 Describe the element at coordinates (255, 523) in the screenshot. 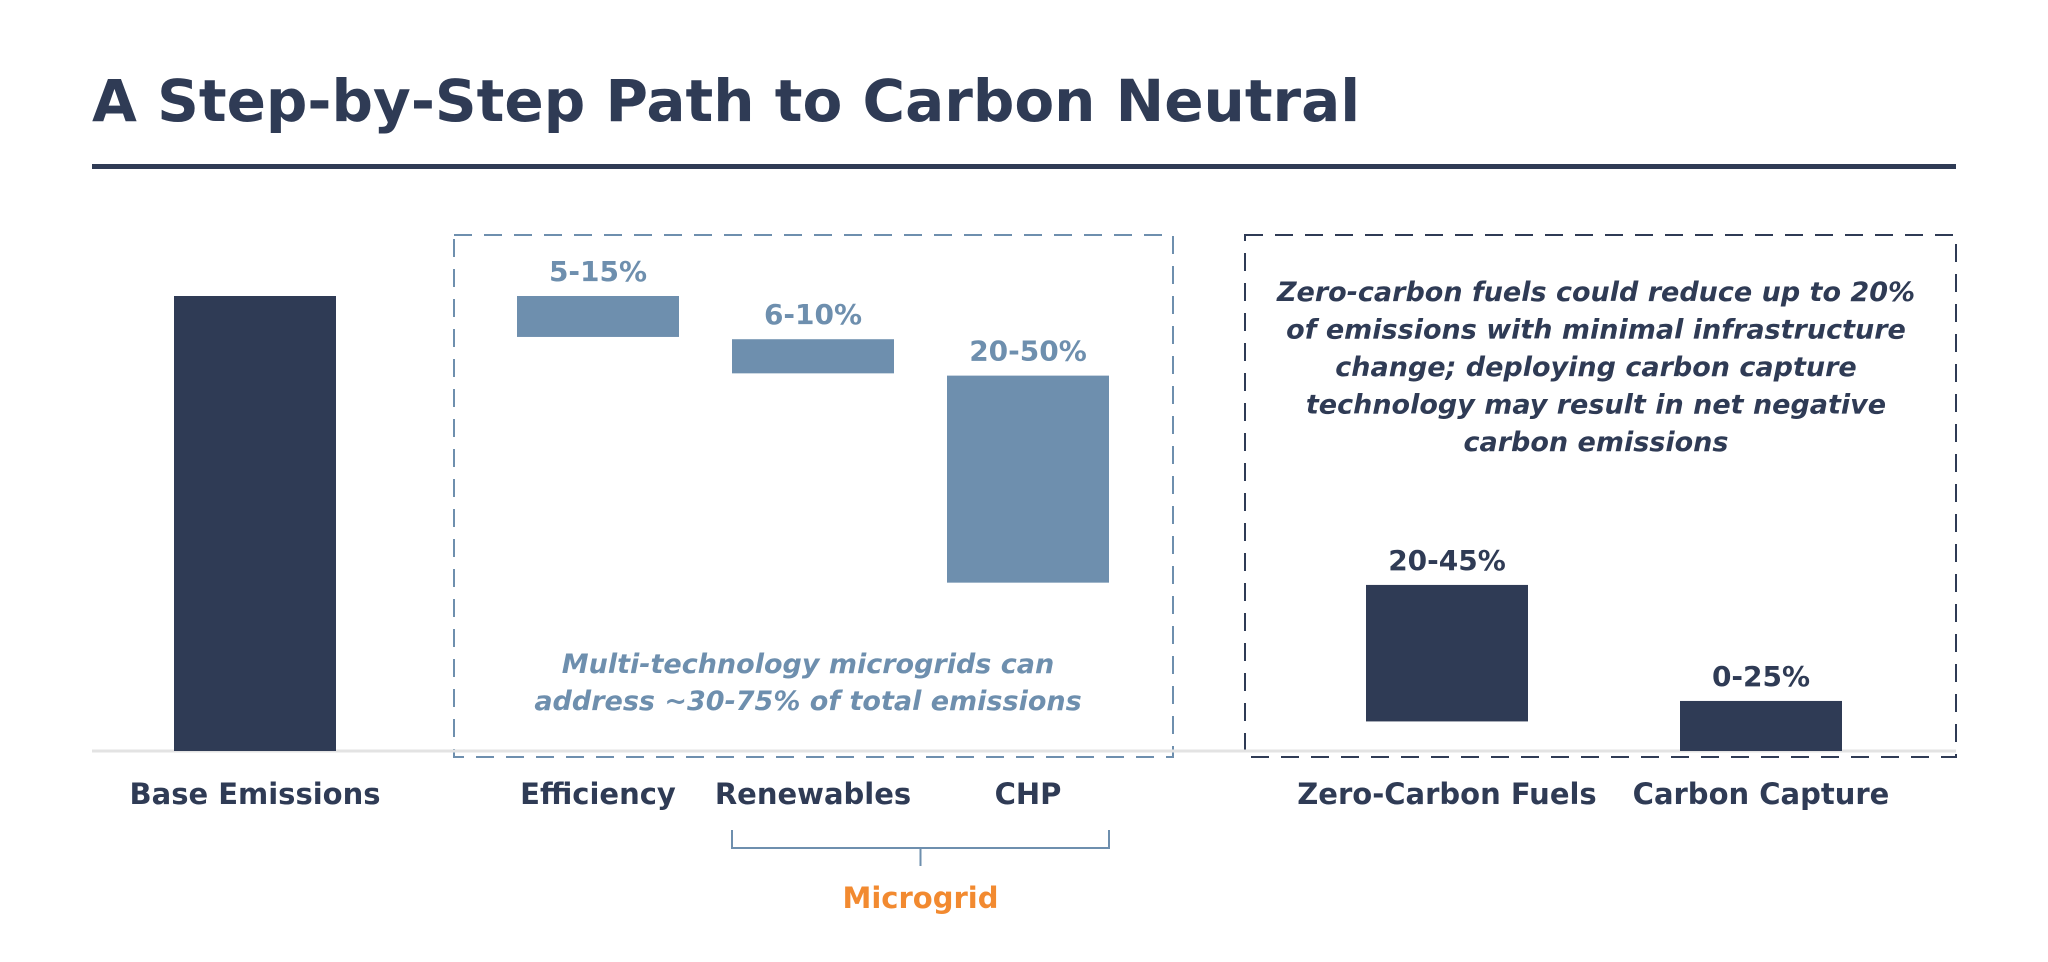

I see `bar-base-emissions` at that location.